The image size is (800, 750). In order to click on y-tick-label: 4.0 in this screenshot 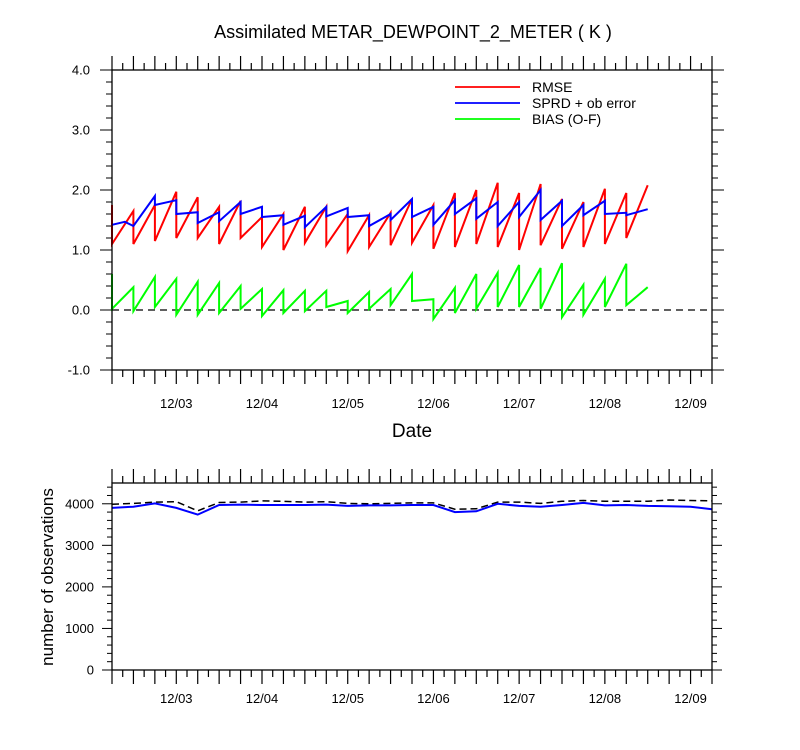, I will do `click(81, 70)`.